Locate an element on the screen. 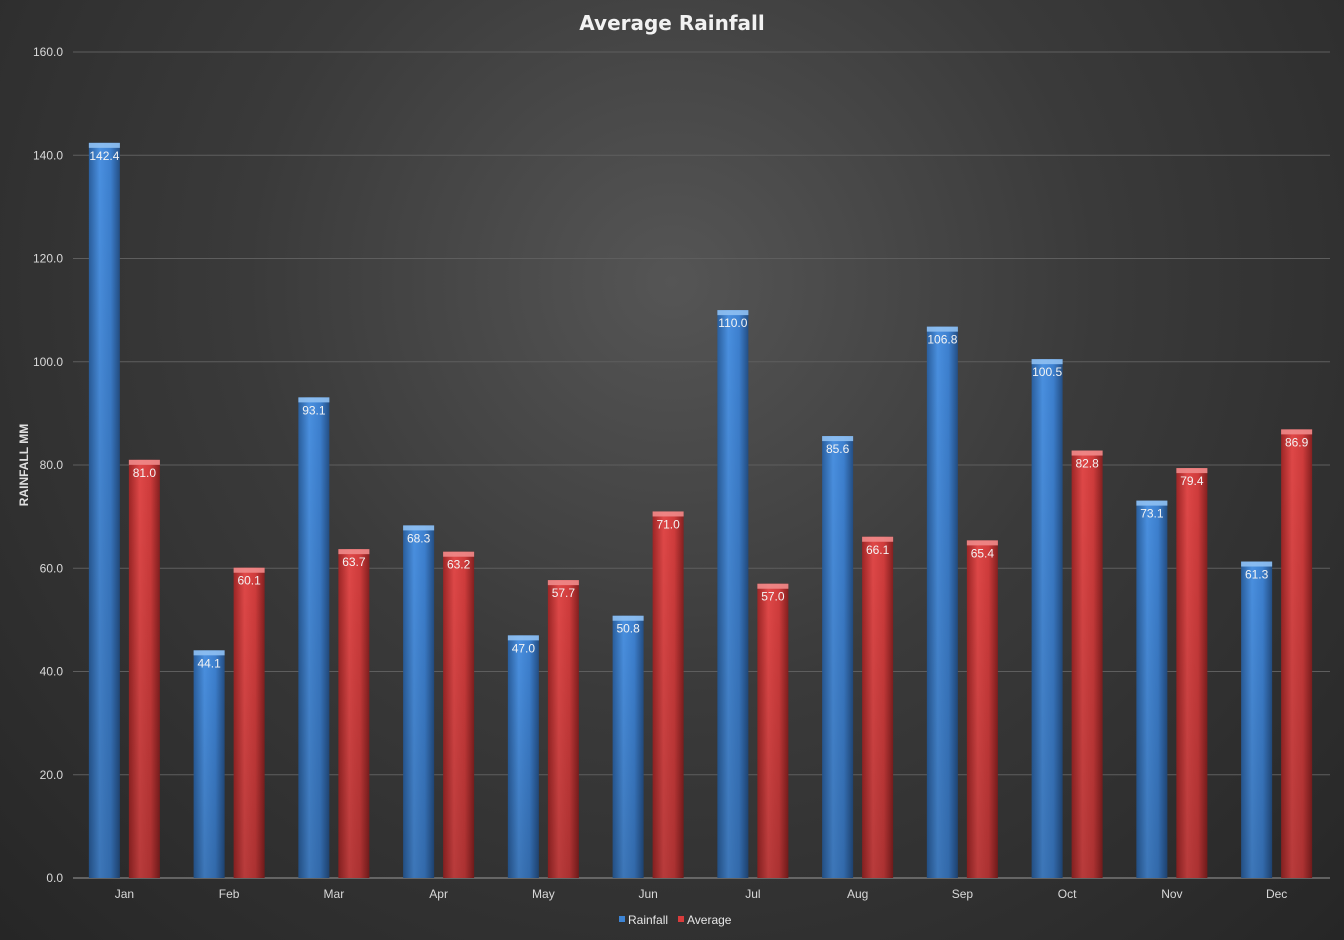 This screenshot has width=1344, height=940. y-axis-ticks: 0.0 20.0 40.0 60.0 80.0 100.0 120.0 140.0 160.0 is located at coordinates (48, 465).